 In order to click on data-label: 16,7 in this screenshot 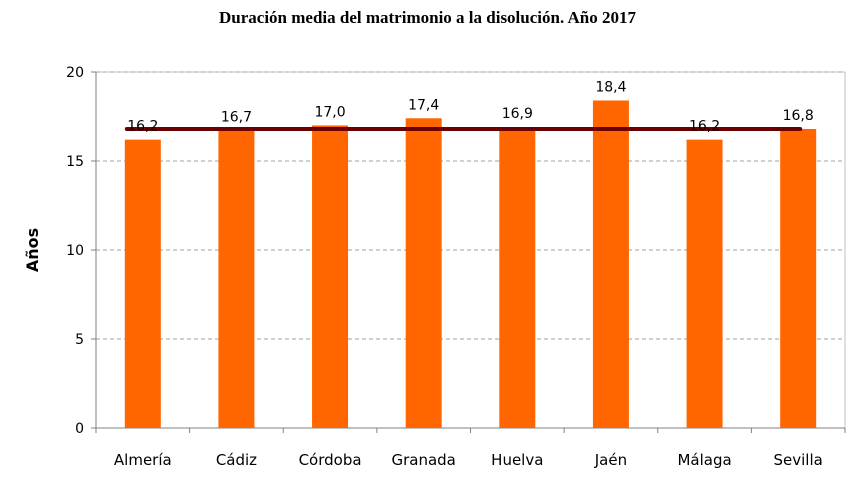, I will do `click(236, 118)`.